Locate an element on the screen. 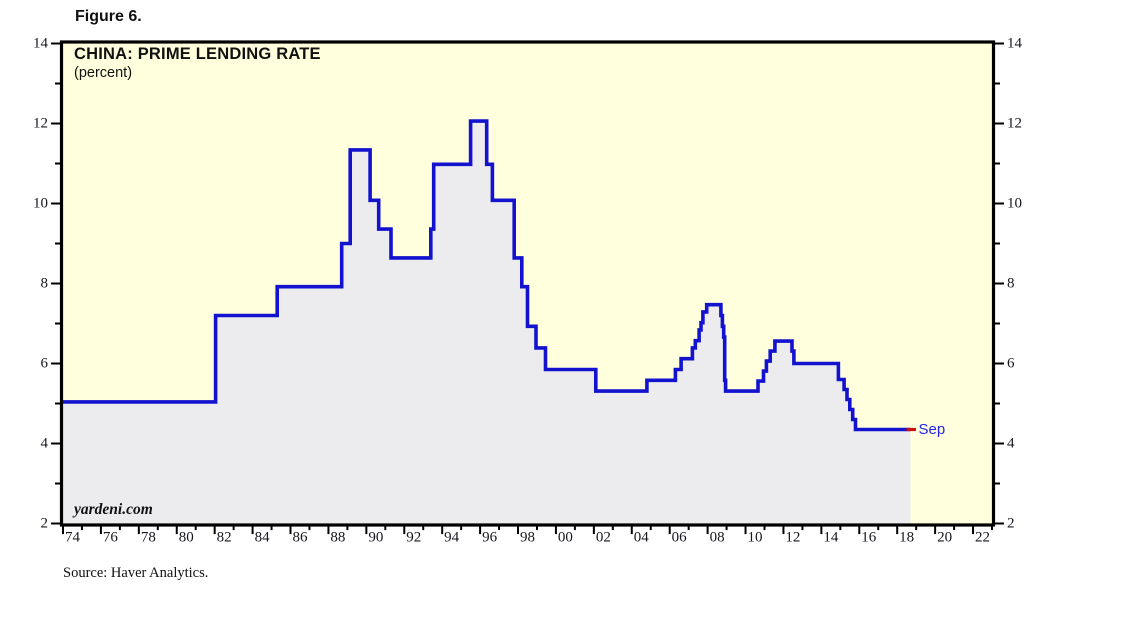  x-tick-label: 02 is located at coordinates (603, 538).